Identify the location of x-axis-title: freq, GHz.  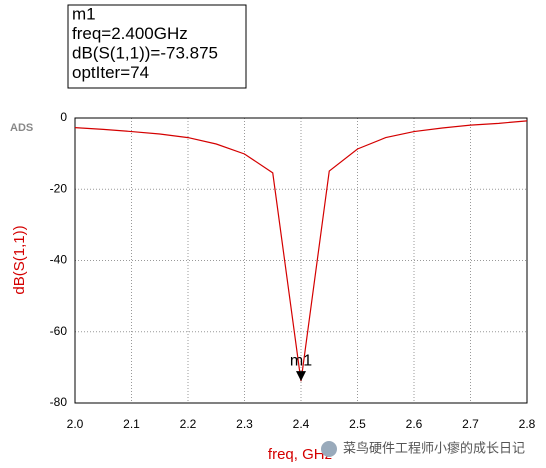
(300, 454).